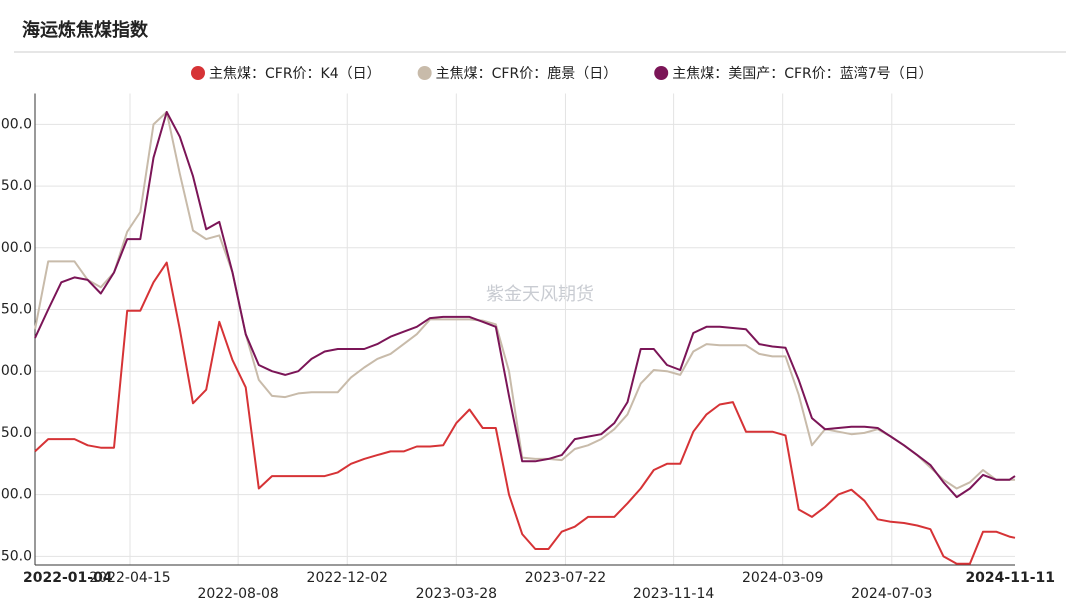 This screenshot has height=604, width=1080. Describe the element at coordinates (16, 433) in the screenshot. I see `y-tick-label: 250.0` at that location.